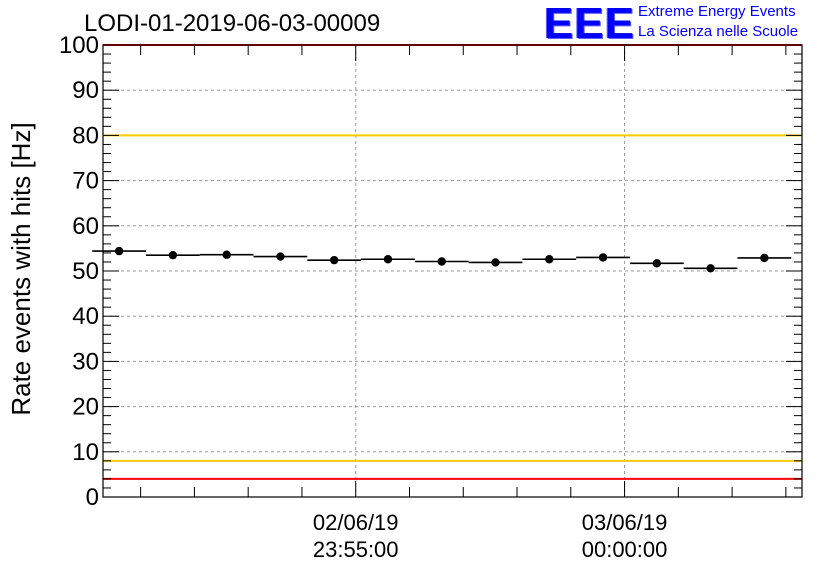  I want to click on y-tick-label: 10, so click(85, 452).